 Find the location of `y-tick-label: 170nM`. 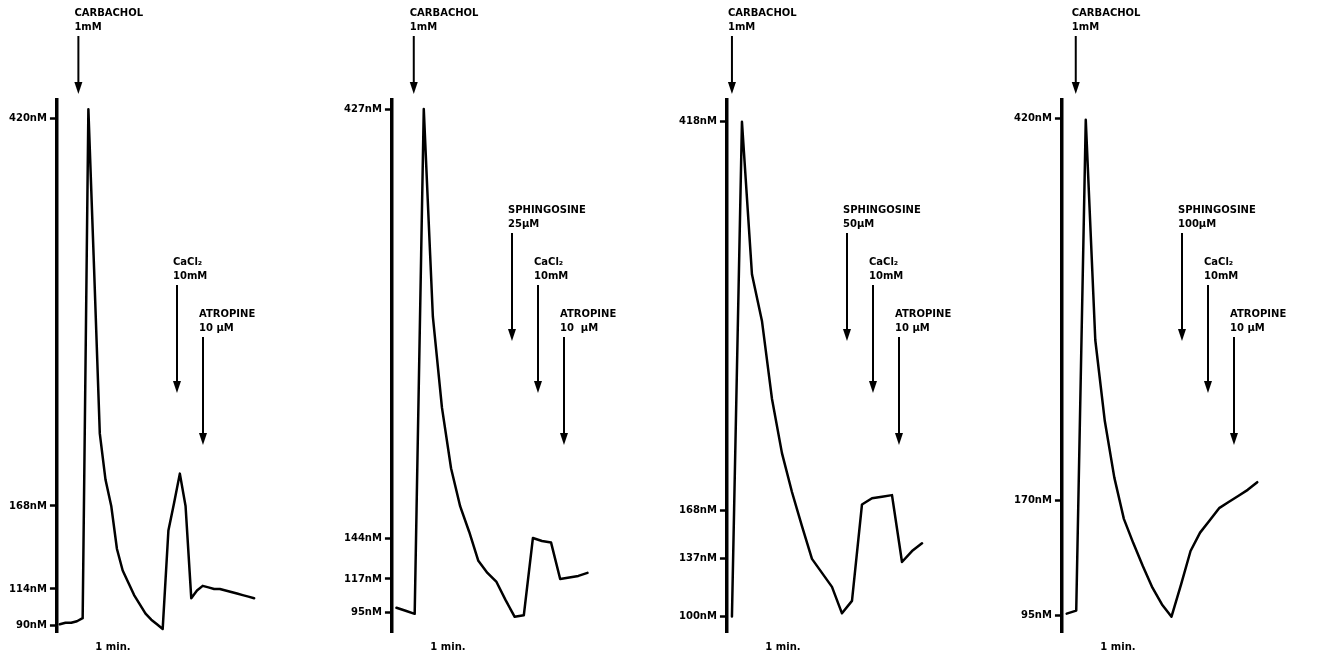

y-tick-label: 170nM is located at coordinates (1032, 500).